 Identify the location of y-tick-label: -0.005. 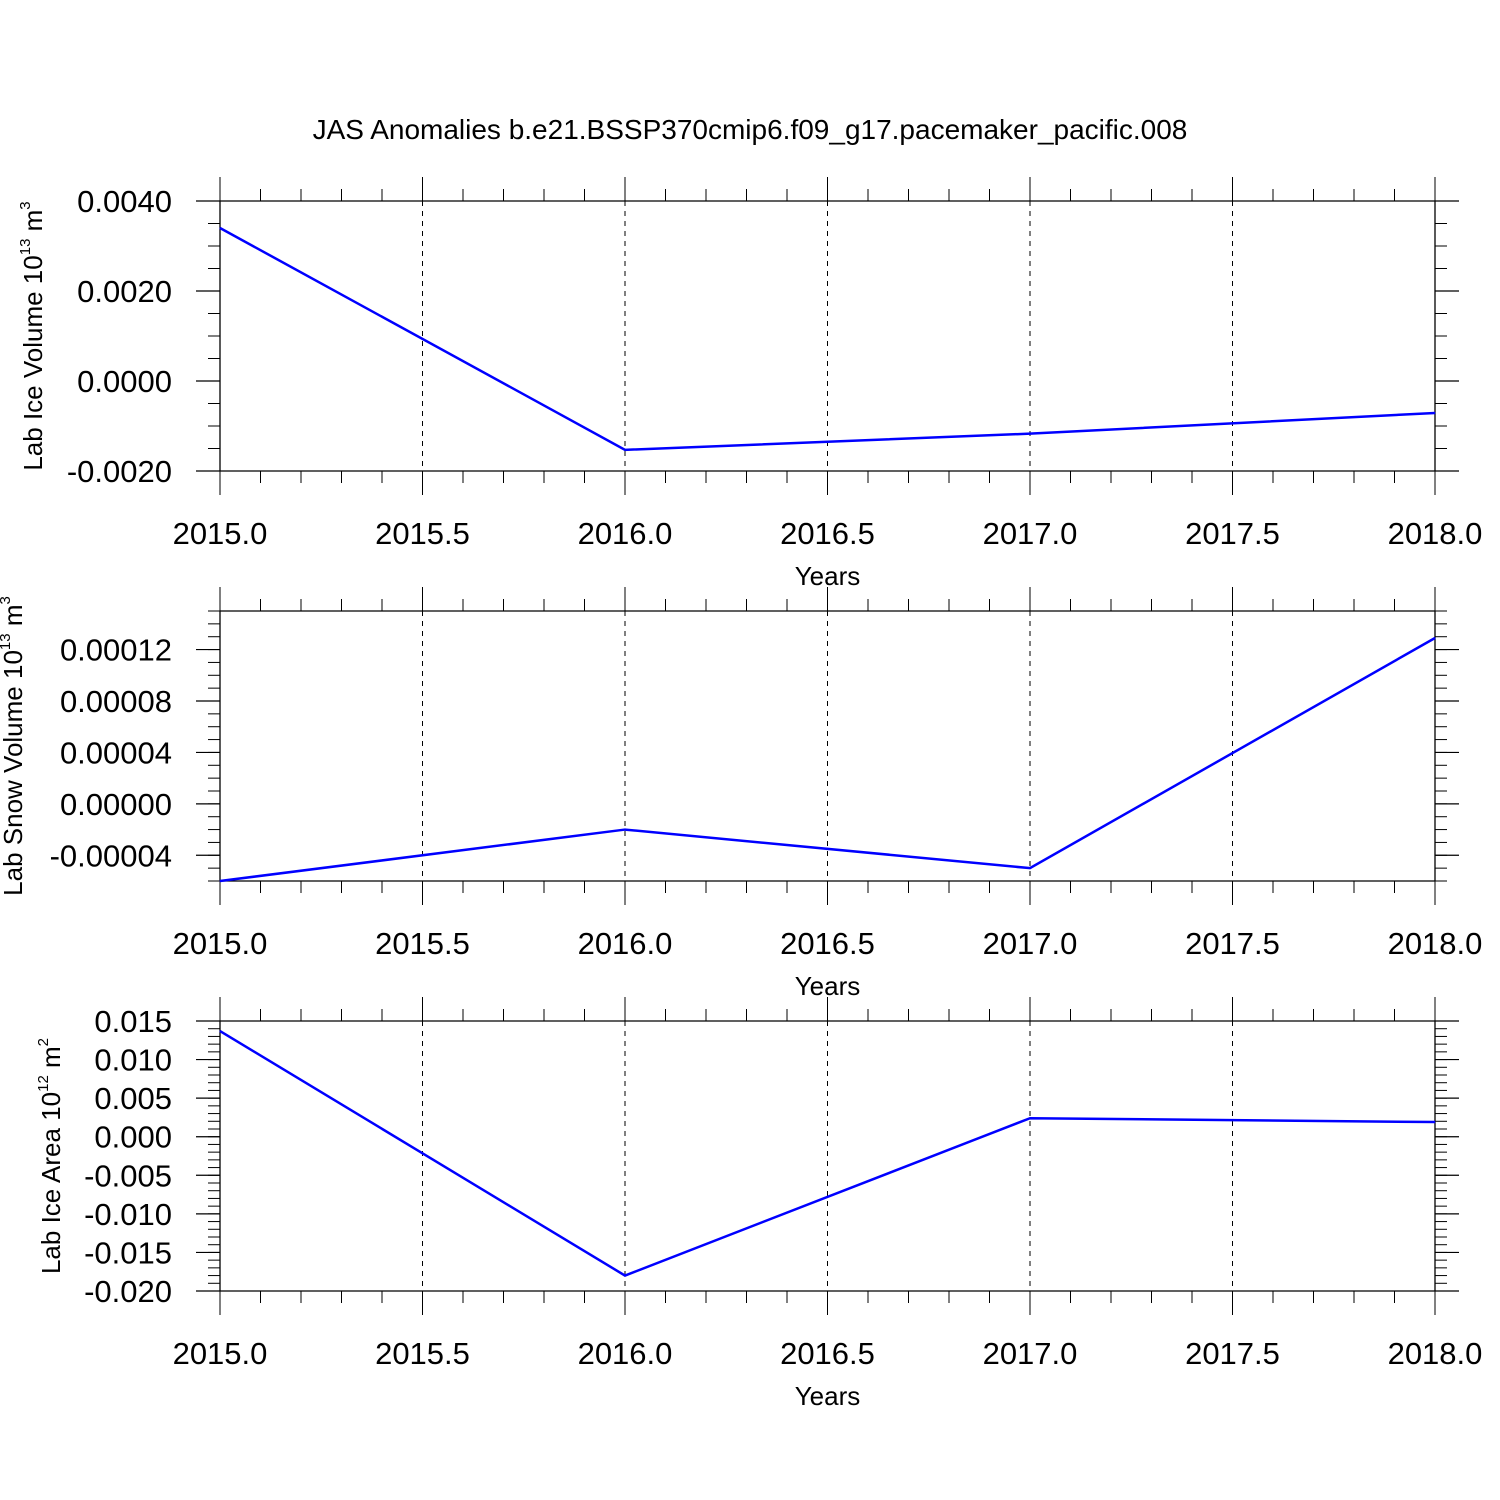
(128, 1175).